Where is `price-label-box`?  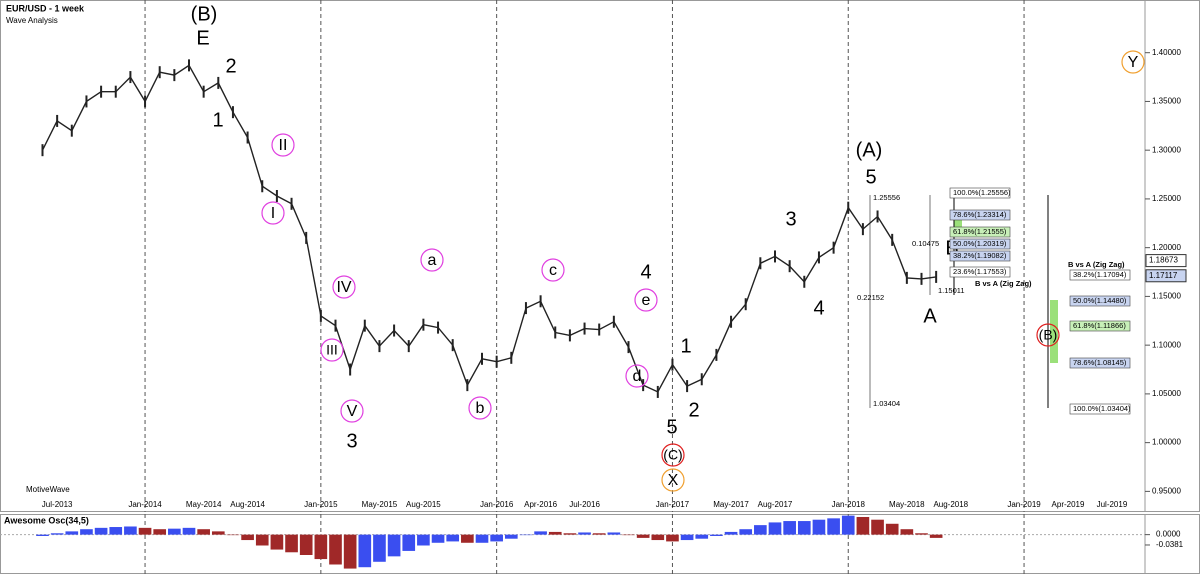
price-label-box is located at coordinates (1166, 261).